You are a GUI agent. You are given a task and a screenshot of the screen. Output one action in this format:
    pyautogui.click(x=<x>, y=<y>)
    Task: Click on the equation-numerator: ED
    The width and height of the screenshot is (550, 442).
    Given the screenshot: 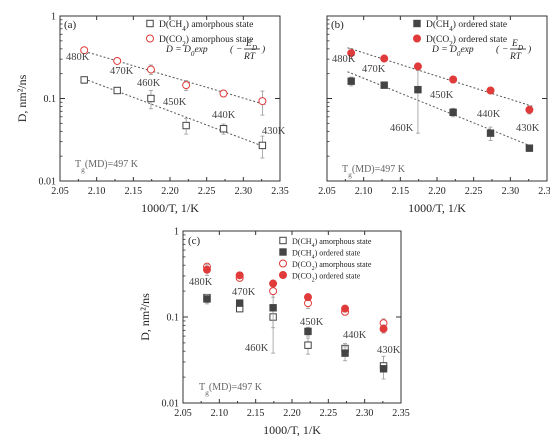 What is the action you would take?
    pyautogui.click(x=517, y=45)
    